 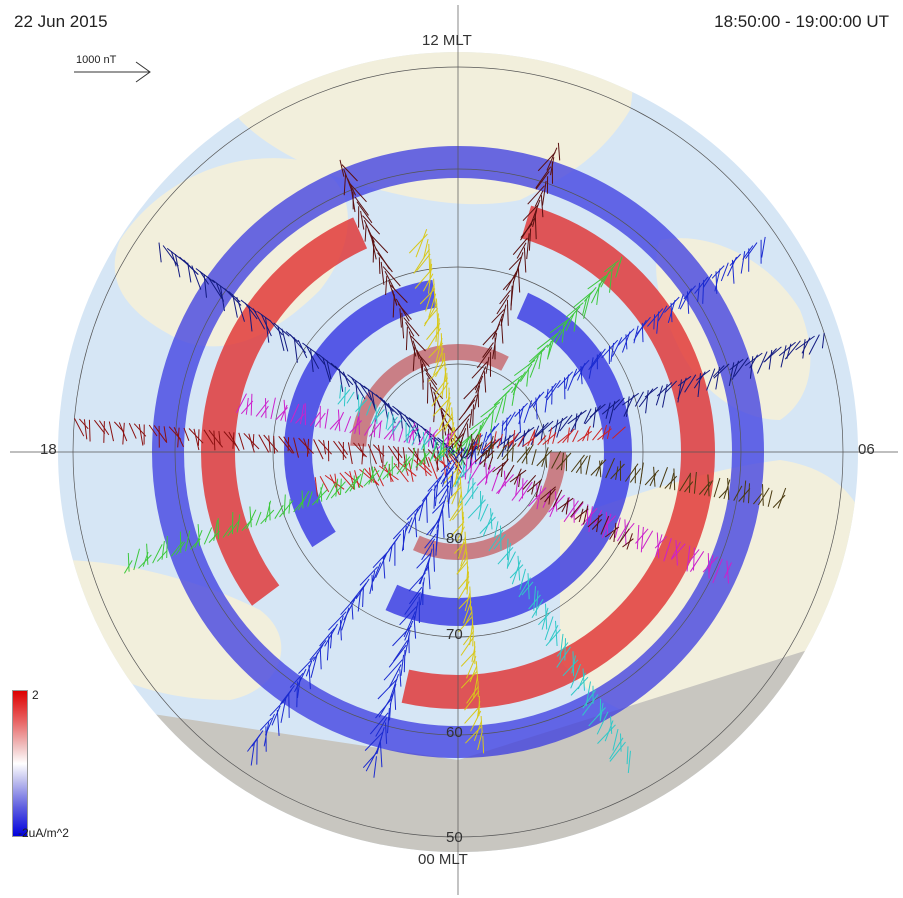 What do you see at coordinates (443, 859) in the screenshot?
I see `mlt-midnight-label: 00 MLT` at bounding box center [443, 859].